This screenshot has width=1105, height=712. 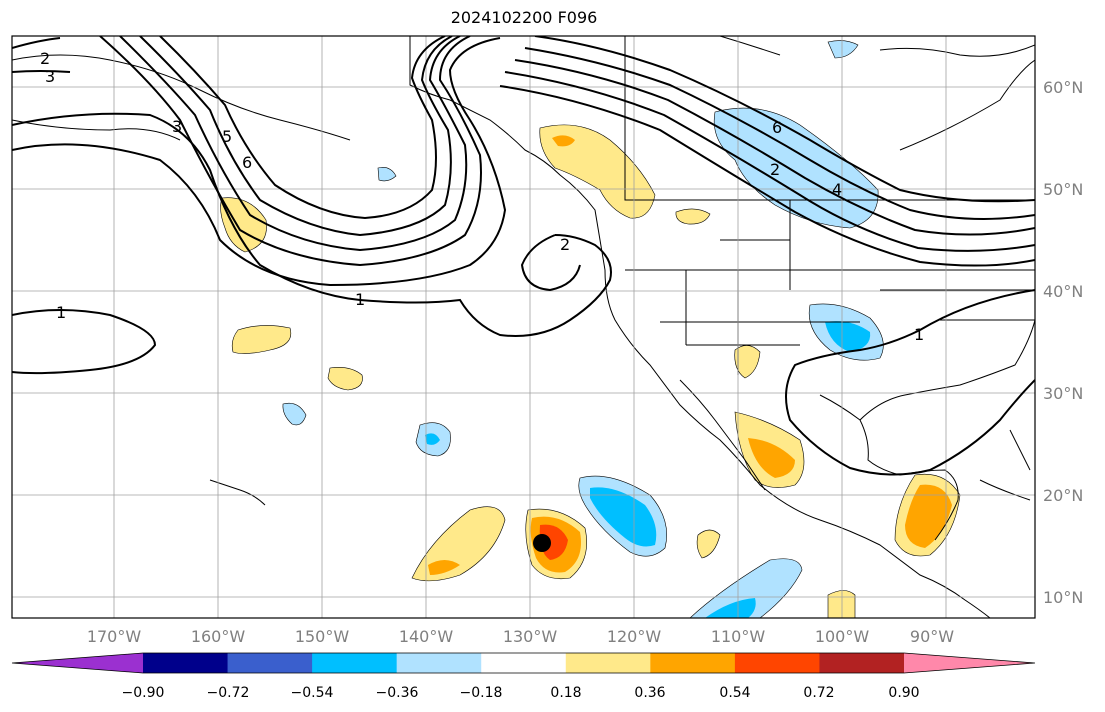 What do you see at coordinates (143, 693) in the screenshot?
I see `colorbar-tick-label: −0.90` at bounding box center [143, 693].